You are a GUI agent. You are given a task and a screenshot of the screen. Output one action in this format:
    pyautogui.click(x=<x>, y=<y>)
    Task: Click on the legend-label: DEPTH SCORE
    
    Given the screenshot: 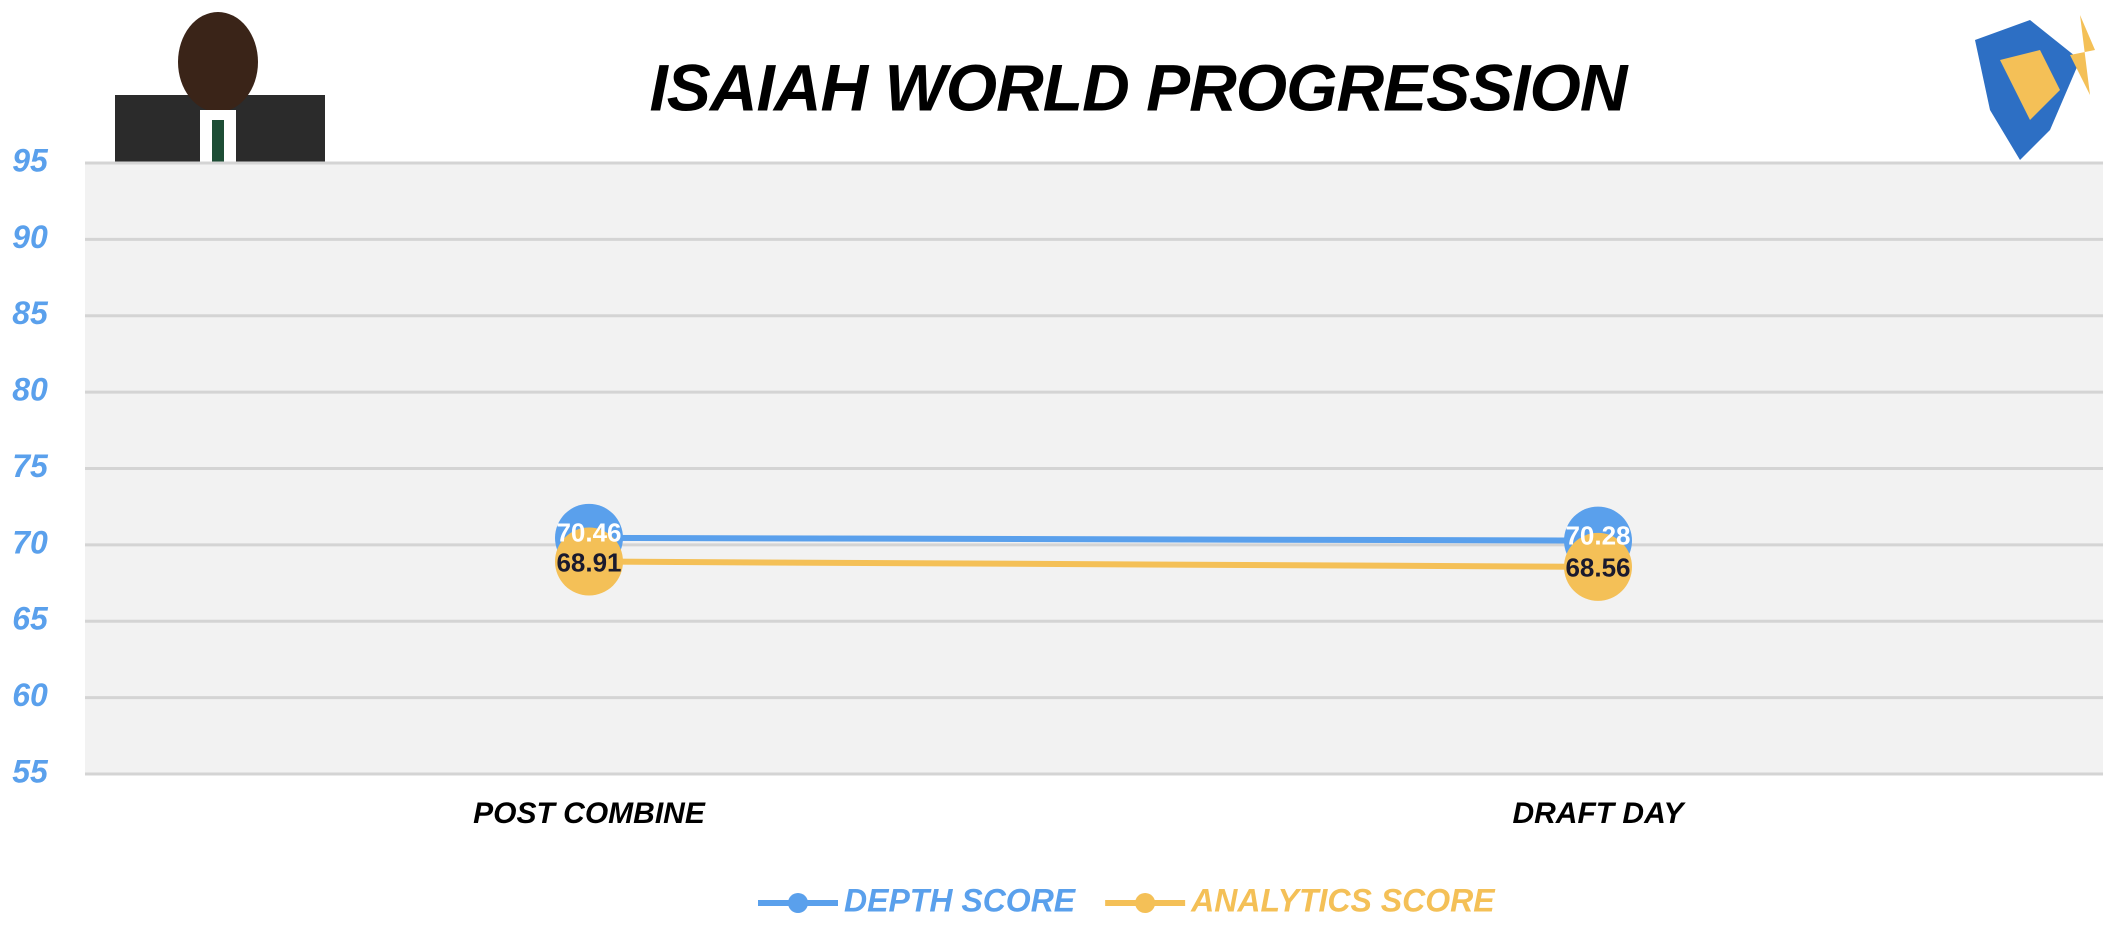 What is the action you would take?
    pyautogui.click(x=960, y=900)
    